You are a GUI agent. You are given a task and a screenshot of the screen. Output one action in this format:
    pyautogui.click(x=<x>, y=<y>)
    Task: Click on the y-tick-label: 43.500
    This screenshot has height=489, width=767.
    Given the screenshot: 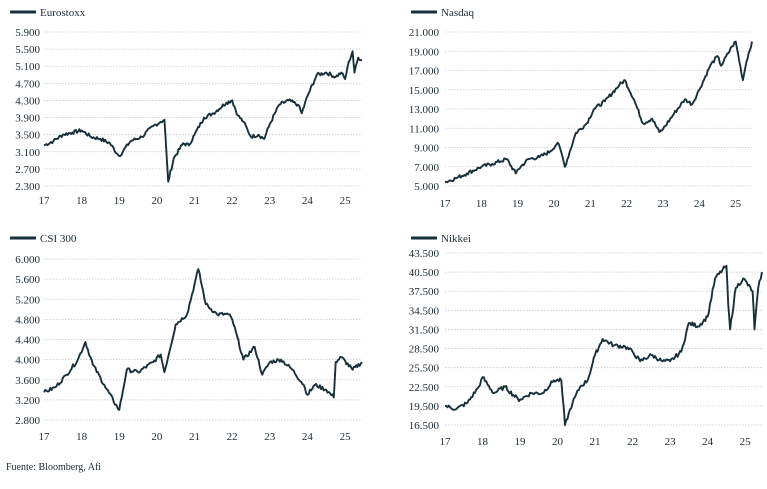 What is the action you would take?
    pyautogui.click(x=424, y=254)
    